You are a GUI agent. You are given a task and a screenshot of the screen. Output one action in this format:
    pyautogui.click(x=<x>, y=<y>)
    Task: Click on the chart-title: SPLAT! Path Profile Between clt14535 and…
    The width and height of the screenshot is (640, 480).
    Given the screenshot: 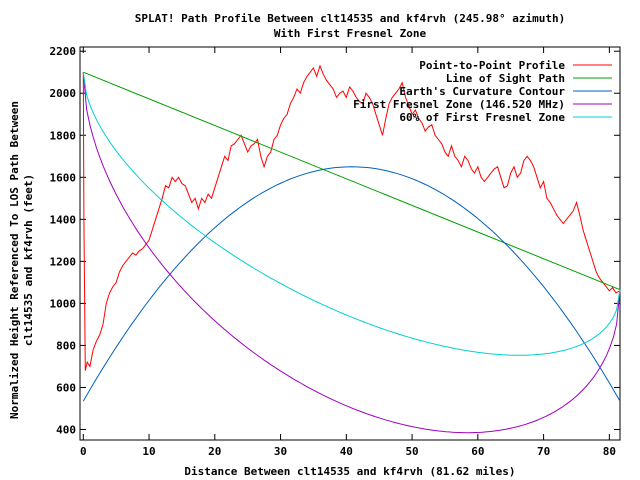 What is the action you would take?
    pyautogui.click(x=350, y=18)
    